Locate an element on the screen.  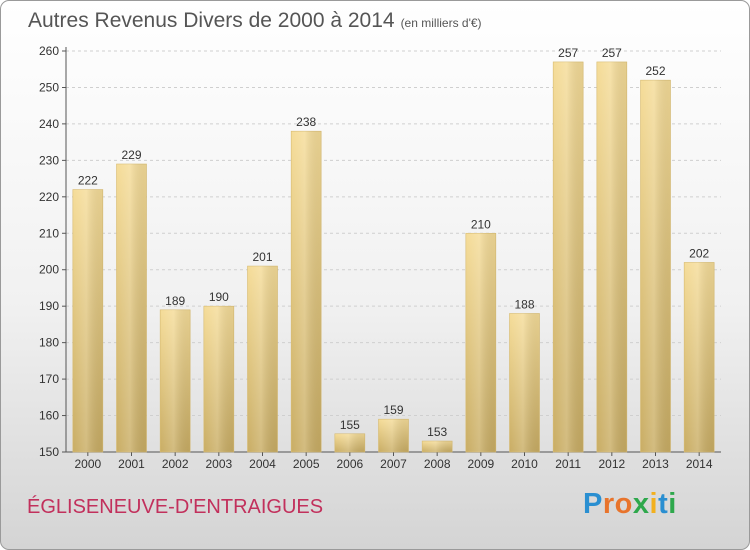
x-tick-label: 2010 is located at coordinates (524, 464).